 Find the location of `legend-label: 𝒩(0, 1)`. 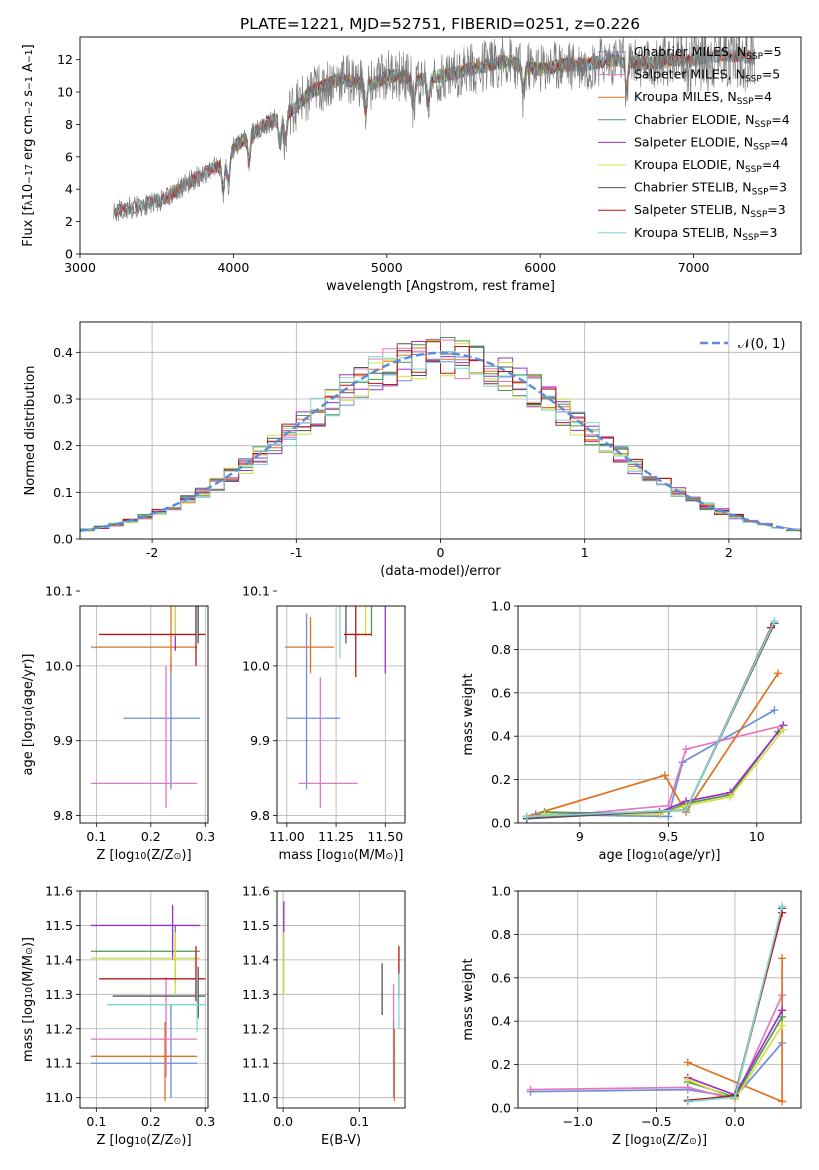

legend-label: 𝒩(0, 1) is located at coordinates (761, 344).